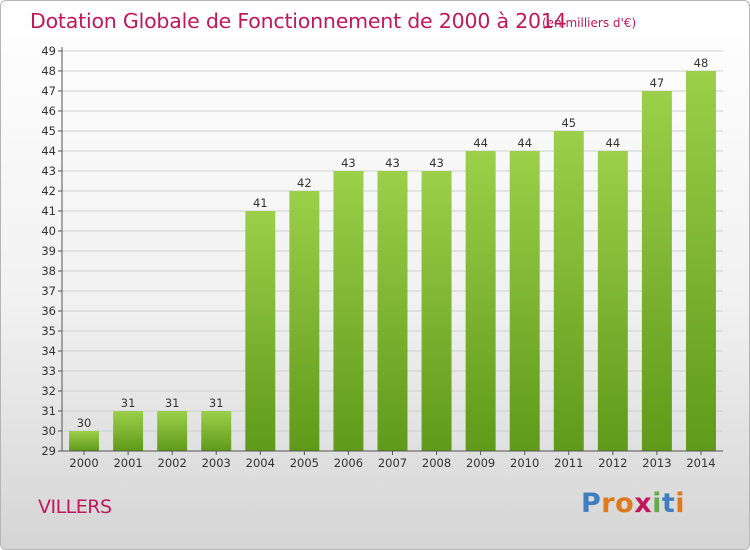  I want to click on x-tick-label: 2000, so click(83, 463).